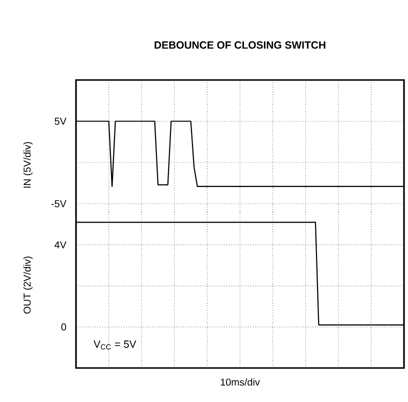 The image size is (408, 402). What do you see at coordinates (240, 382) in the screenshot?
I see `x-axis-title: 10ms/div` at bounding box center [240, 382].